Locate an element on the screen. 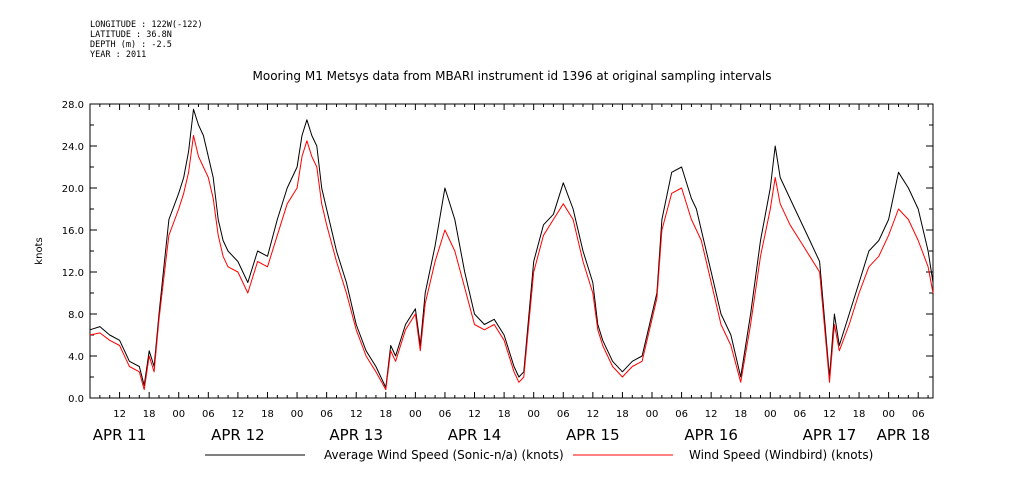 Image resolution: width=1009 pixels, height=504 pixels. y-tick-label: 0.0 is located at coordinates (76, 399).